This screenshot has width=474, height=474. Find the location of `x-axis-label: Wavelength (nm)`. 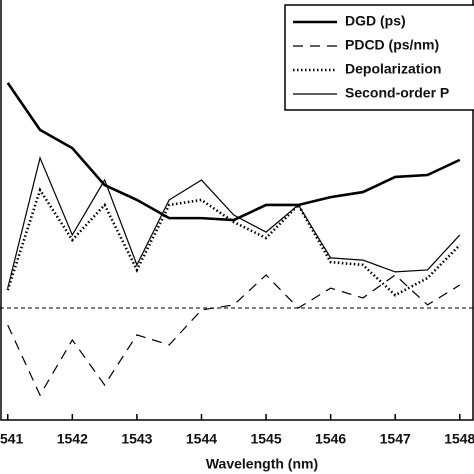

x-axis-label: Wavelength (nm) is located at coordinates (262, 464).